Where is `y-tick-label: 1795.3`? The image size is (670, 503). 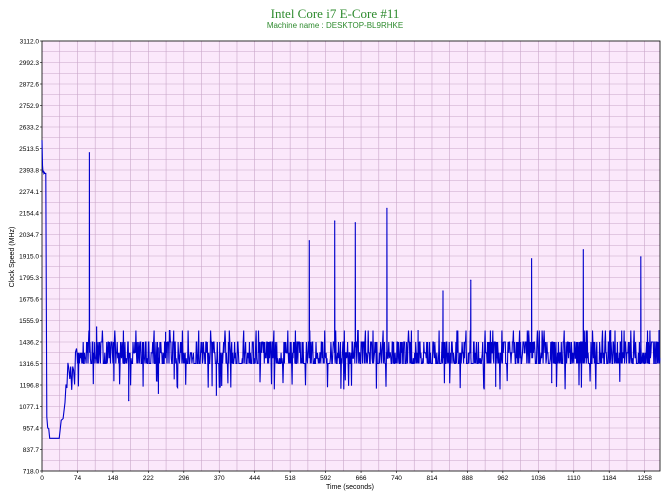 y-tick-label: 1795.3 is located at coordinates (29, 278).